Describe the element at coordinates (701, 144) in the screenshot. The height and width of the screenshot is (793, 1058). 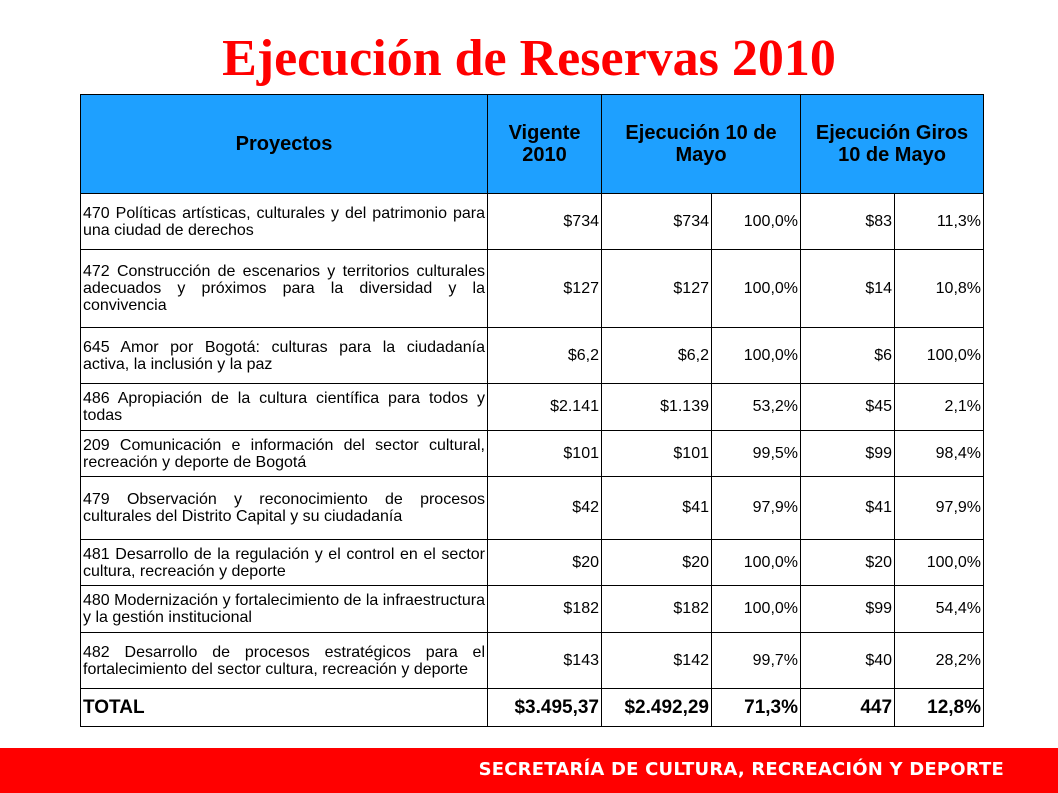
I see `header-ejecucion: Ejecución 10 de Mayo` at that location.